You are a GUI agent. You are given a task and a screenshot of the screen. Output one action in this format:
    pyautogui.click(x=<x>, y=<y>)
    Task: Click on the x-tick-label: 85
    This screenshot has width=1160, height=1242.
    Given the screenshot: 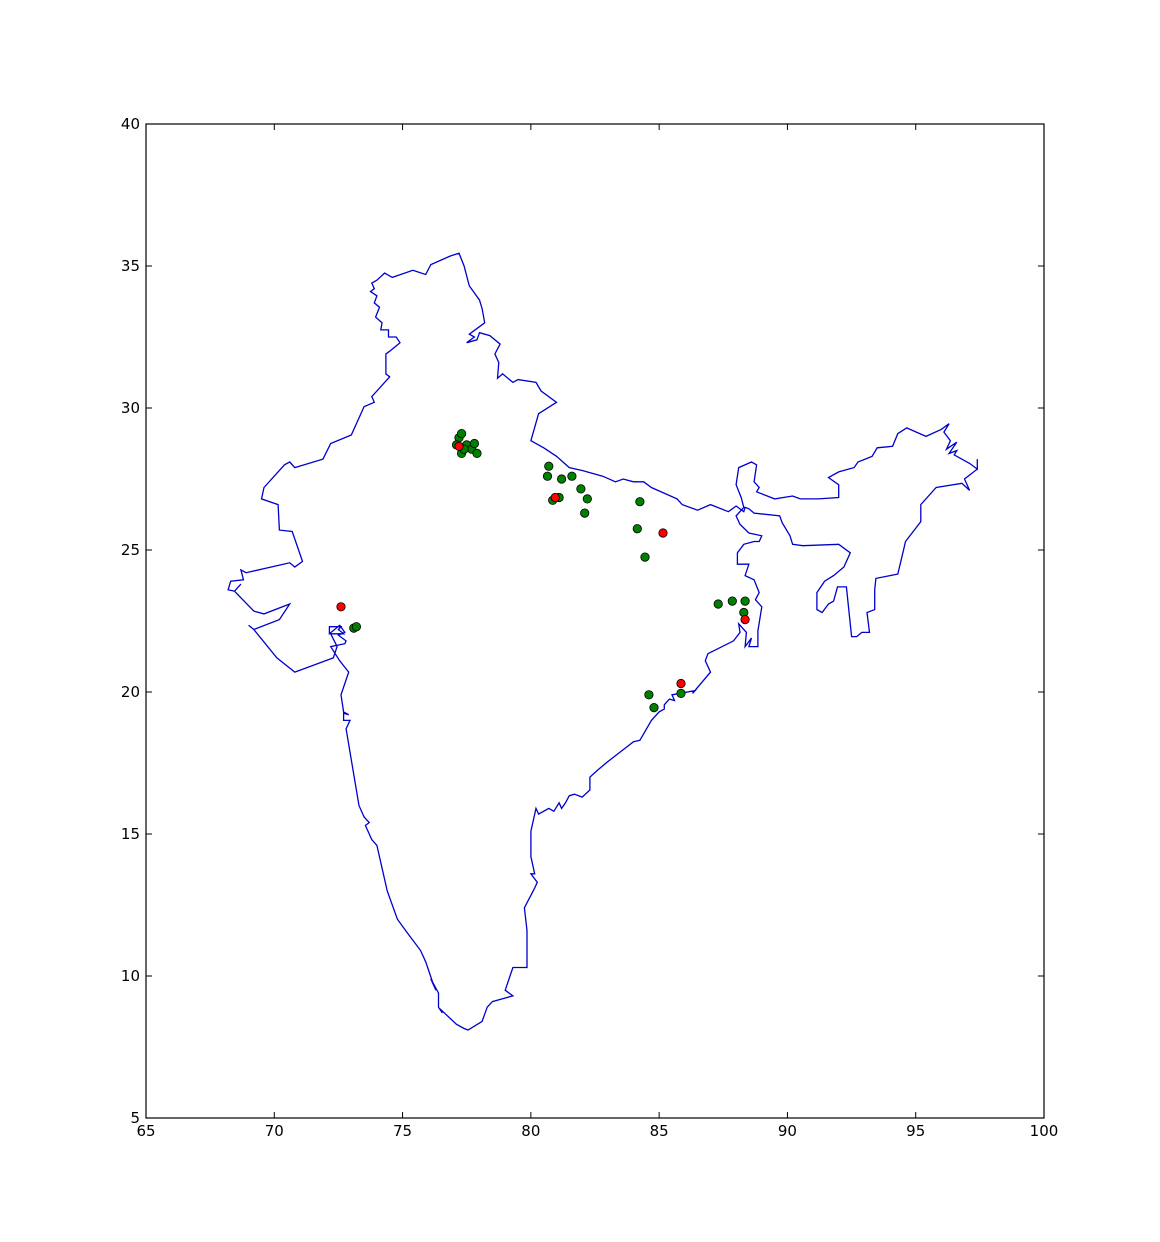 What is the action you would take?
    pyautogui.click(x=659, y=1131)
    